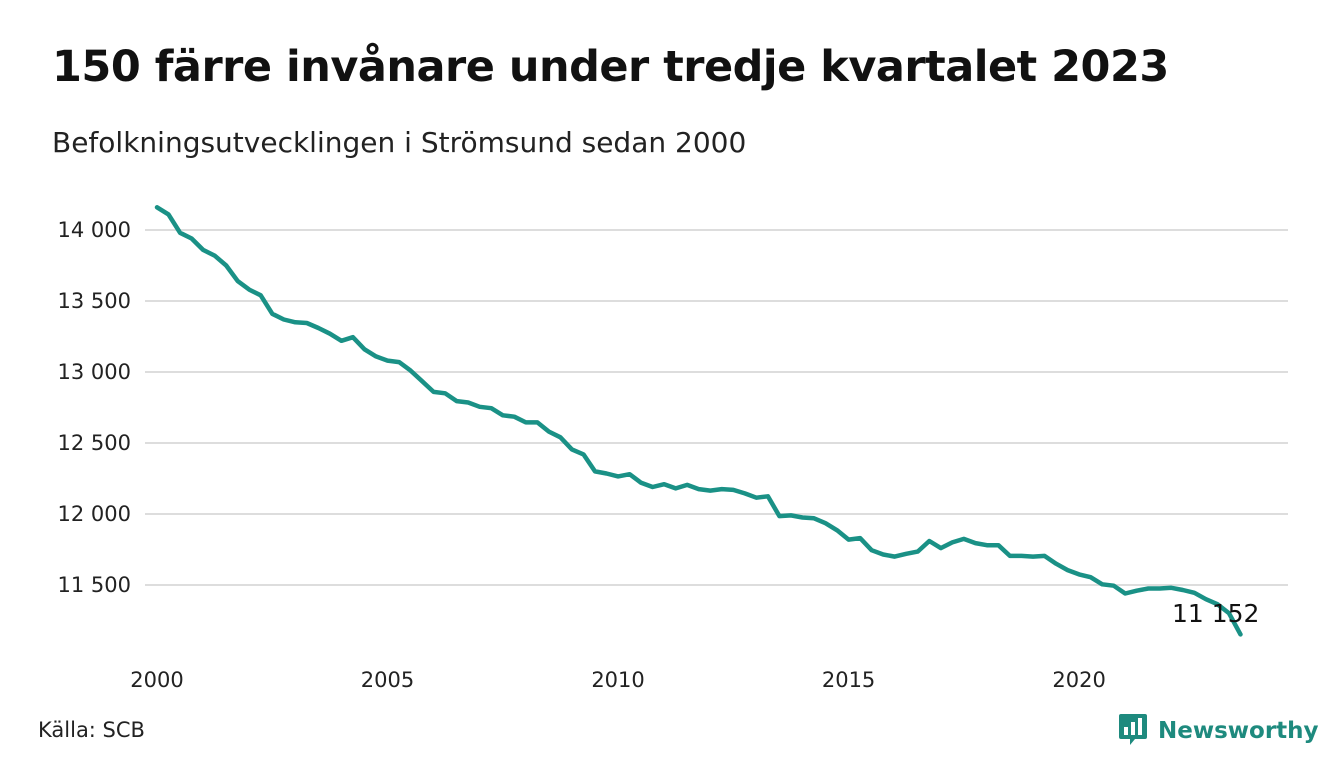 Image resolution: width=1340 pixels, height=780 pixels. Describe the element at coordinates (1078, 680) in the screenshot. I see `x-tick-label: 2020` at that location.